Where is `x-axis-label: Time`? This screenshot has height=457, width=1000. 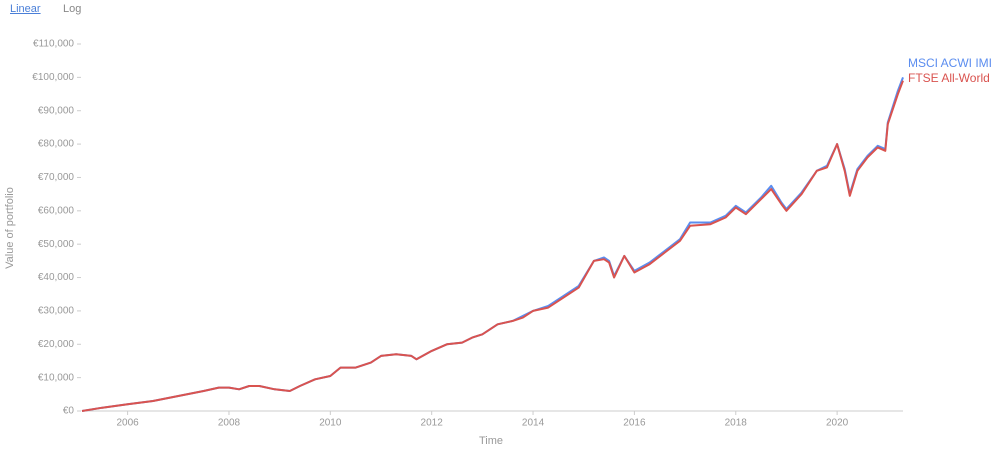 x-axis-label: Time is located at coordinates (491, 441).